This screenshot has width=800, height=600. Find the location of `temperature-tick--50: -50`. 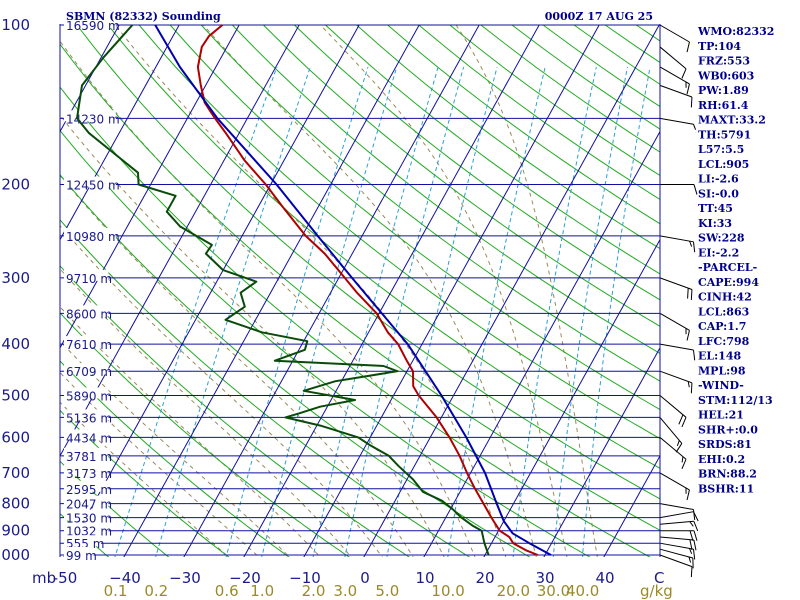

temperature-tick--50: -50 is located at coordinates (65, 578).